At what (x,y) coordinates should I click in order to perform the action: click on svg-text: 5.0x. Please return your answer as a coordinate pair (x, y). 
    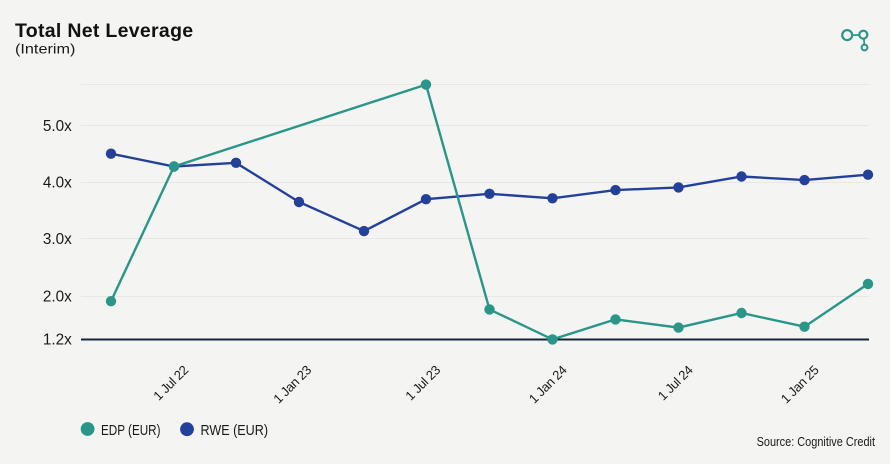
    Looking at the image, I should click on (57, 126).